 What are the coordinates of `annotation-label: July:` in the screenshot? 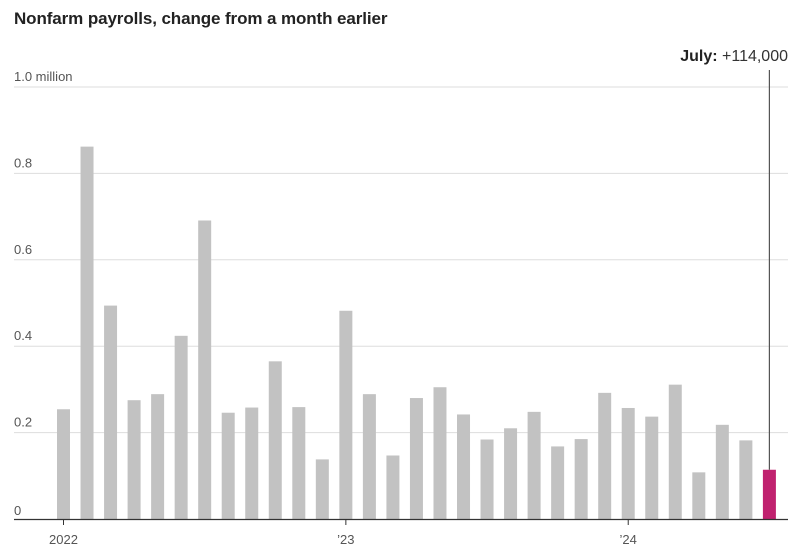 It's located at (698, 56).